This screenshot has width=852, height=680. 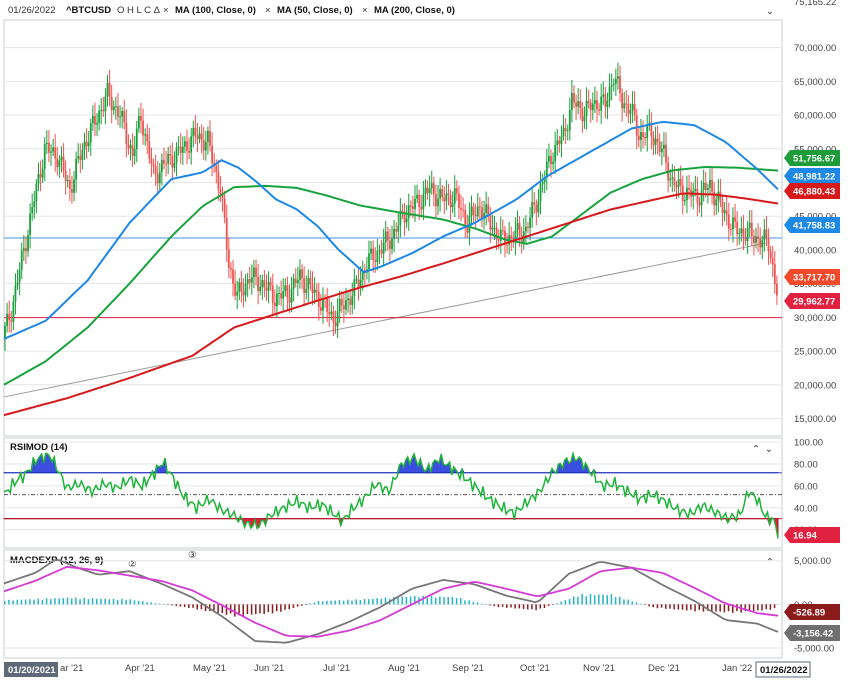 I want to click on header-symbol: ^BTCUSD, so click(x=88, y=10).